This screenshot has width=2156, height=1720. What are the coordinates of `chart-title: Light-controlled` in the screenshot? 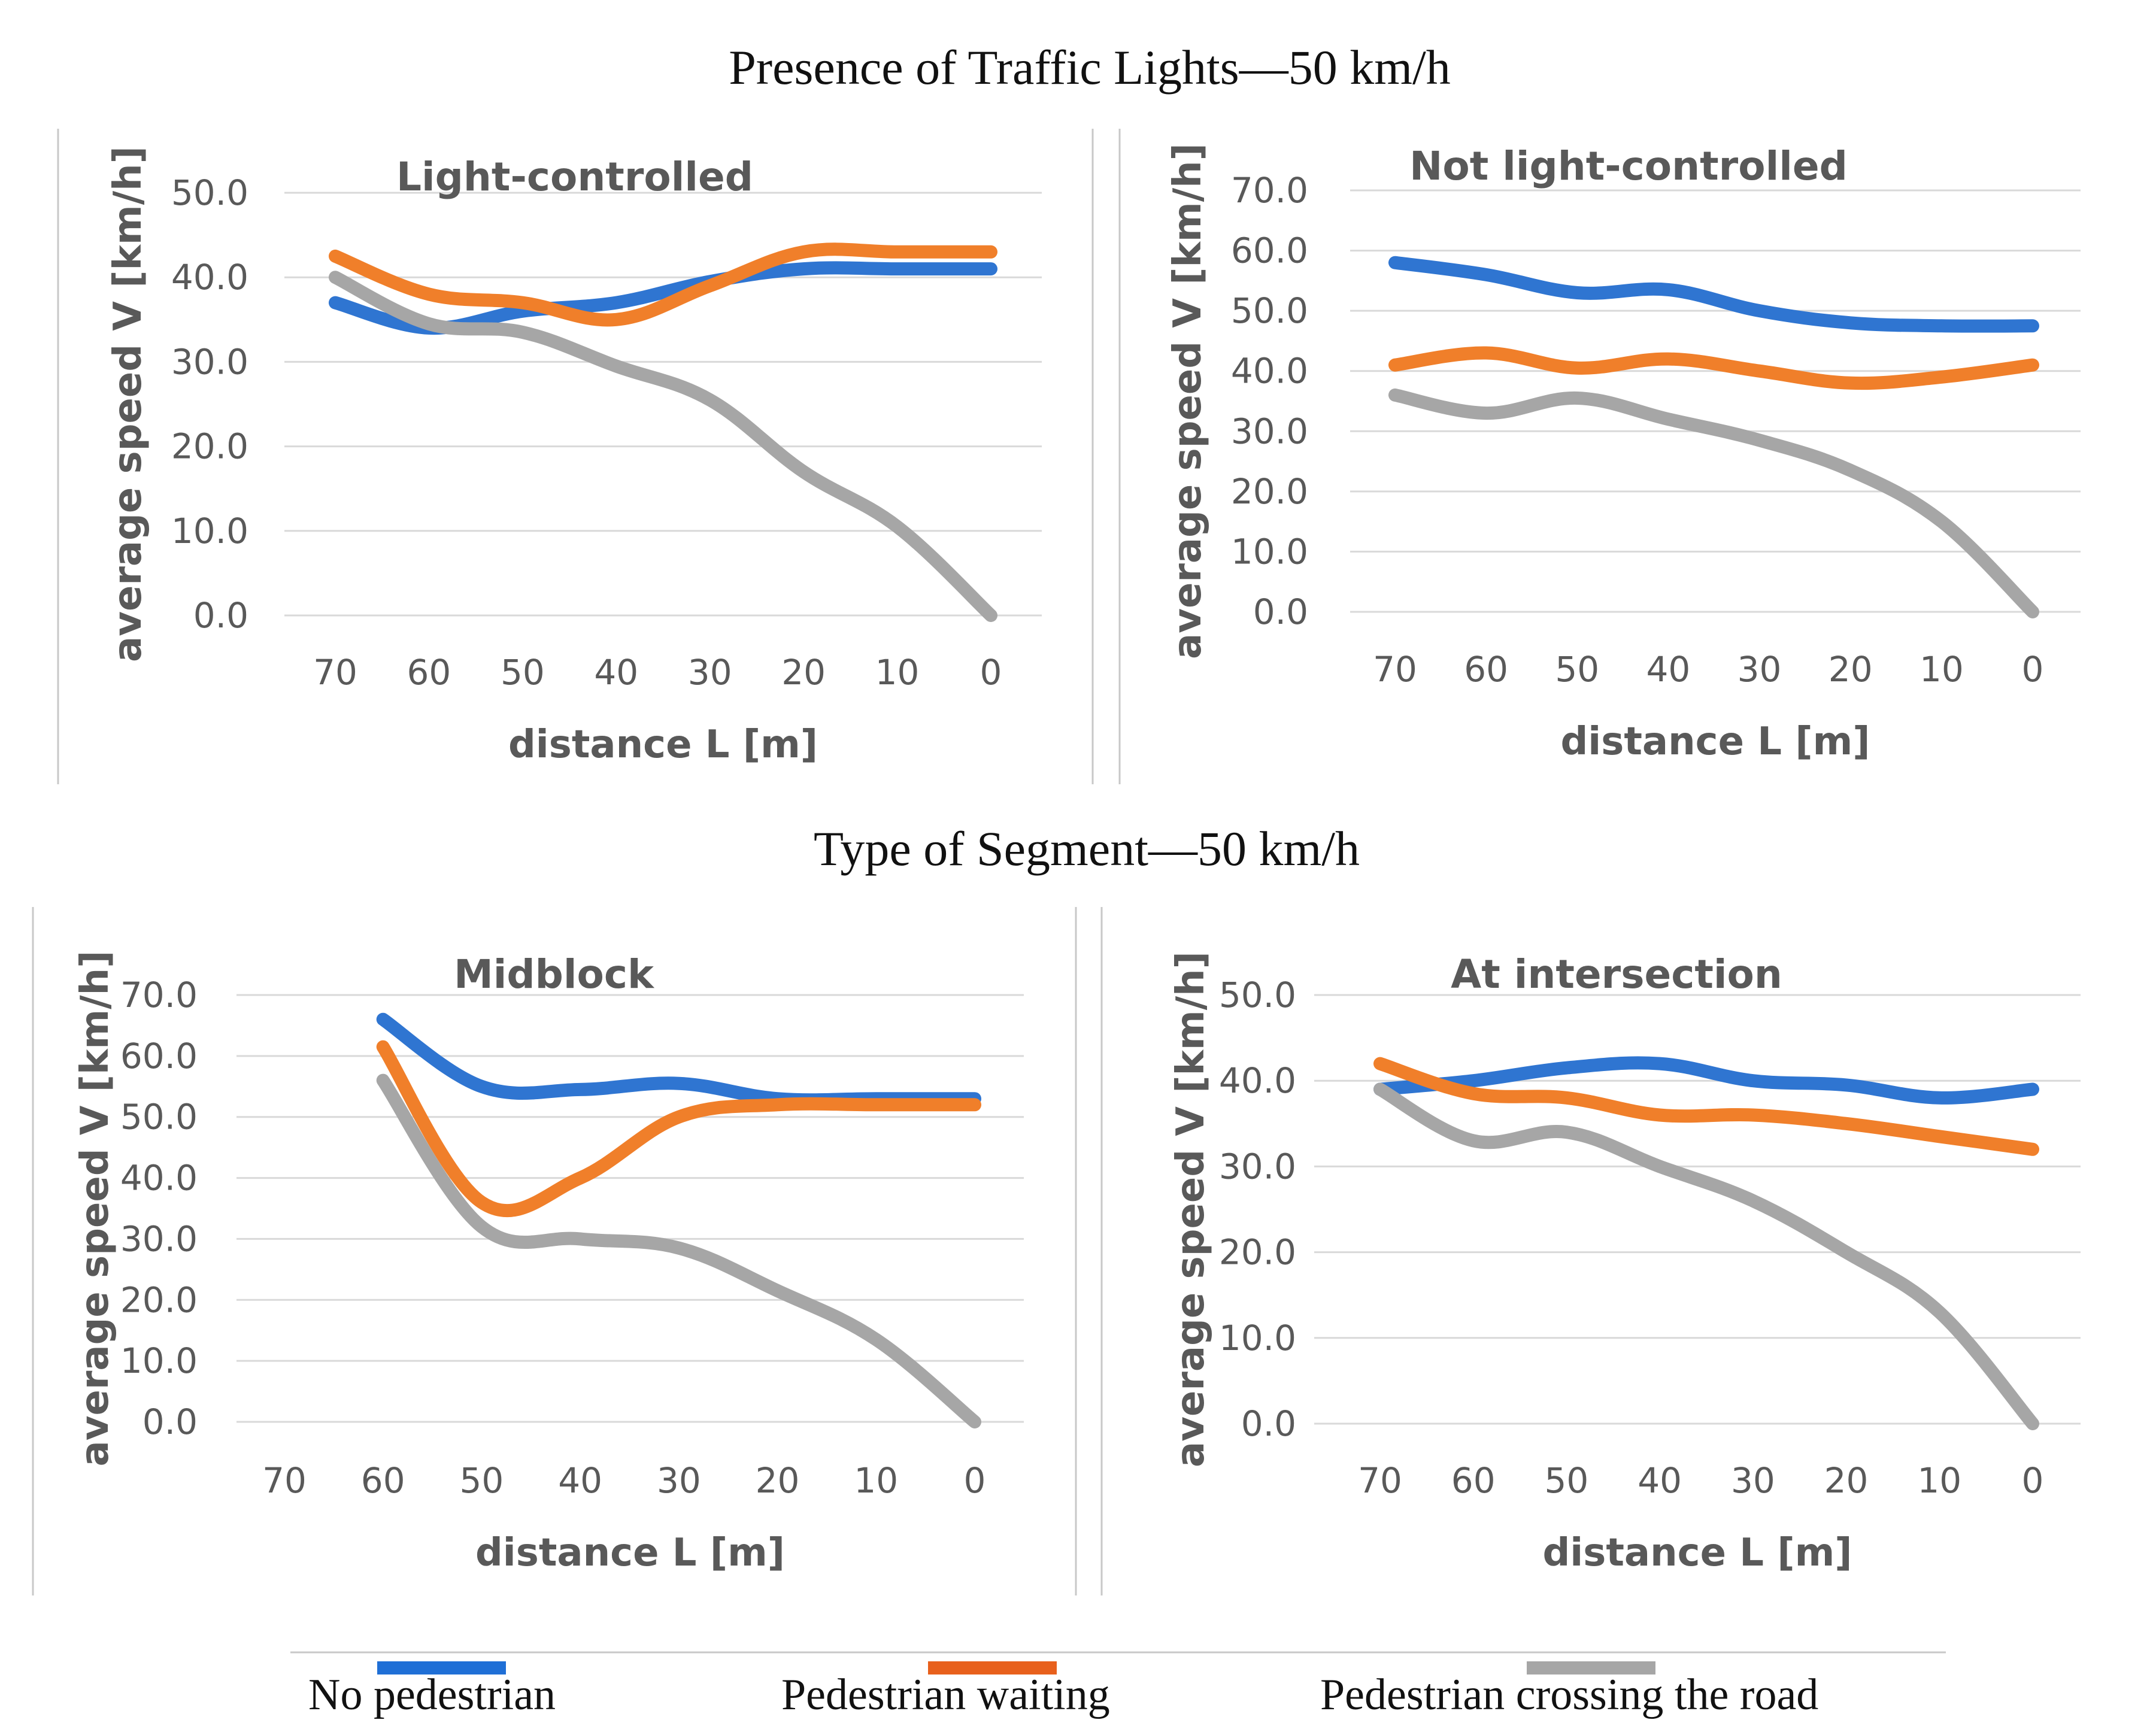 It's located at (574, 177).